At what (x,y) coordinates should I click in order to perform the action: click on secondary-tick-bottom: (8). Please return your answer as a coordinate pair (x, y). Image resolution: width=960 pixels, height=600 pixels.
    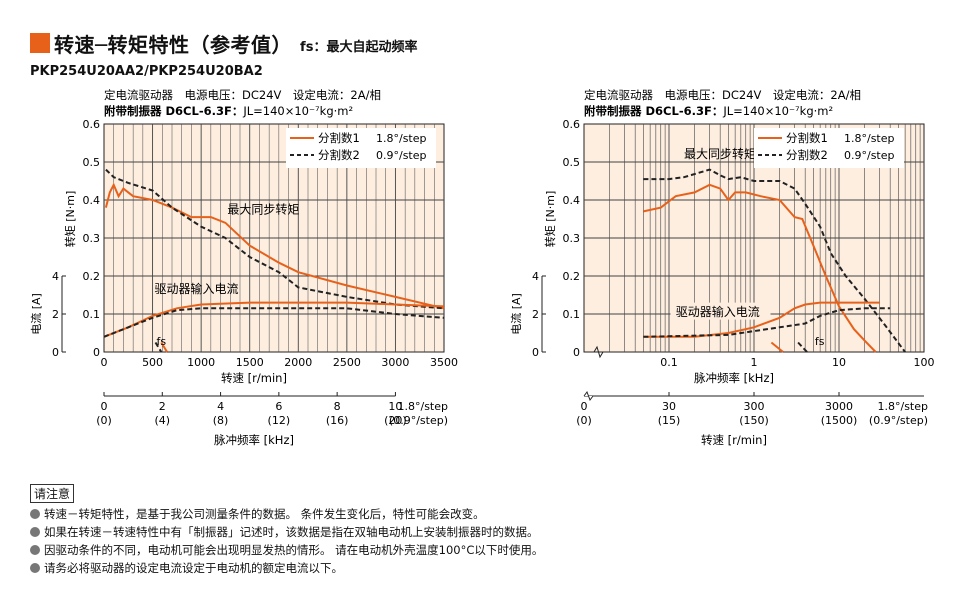
    Looking at the image, I should click on (221, 420).